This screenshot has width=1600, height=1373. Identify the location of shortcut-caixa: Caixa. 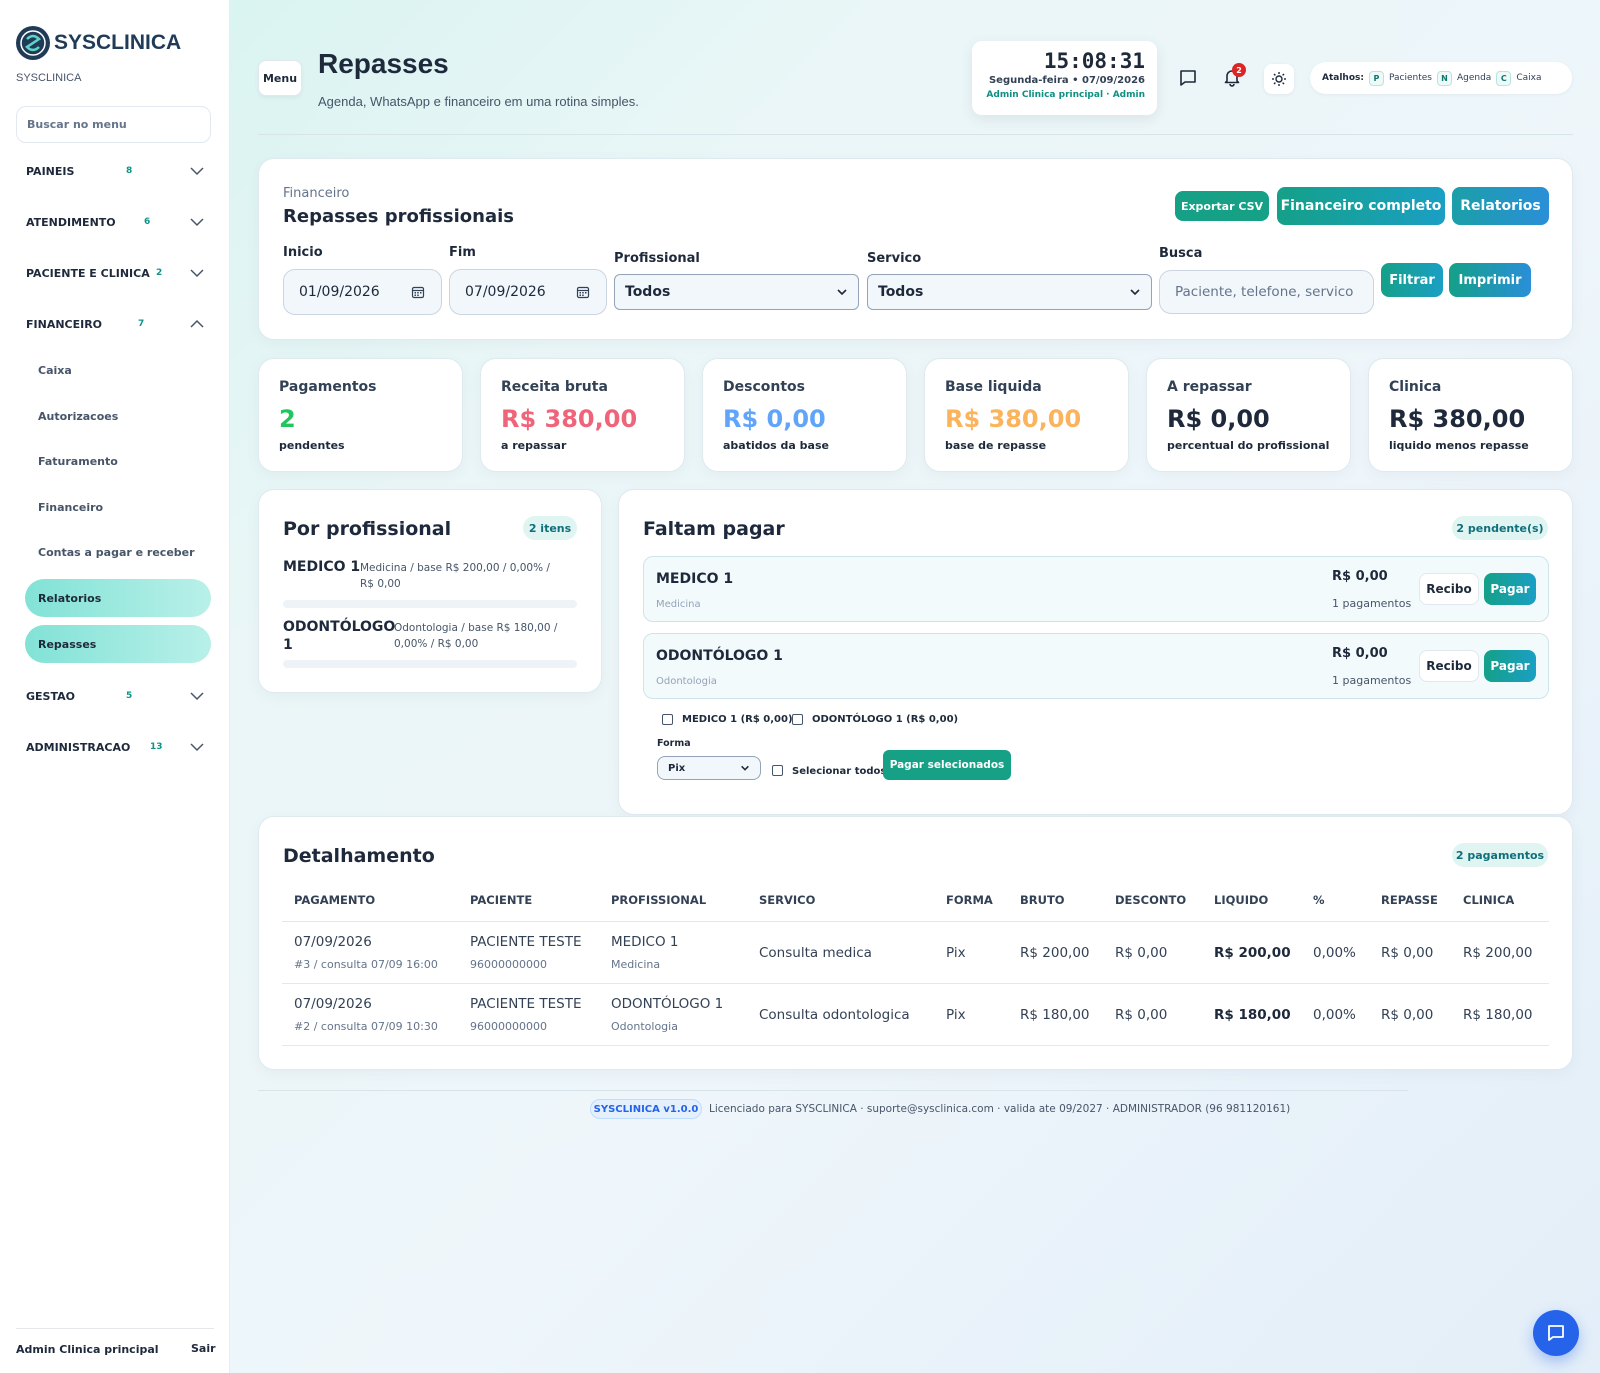
(1529, 78).